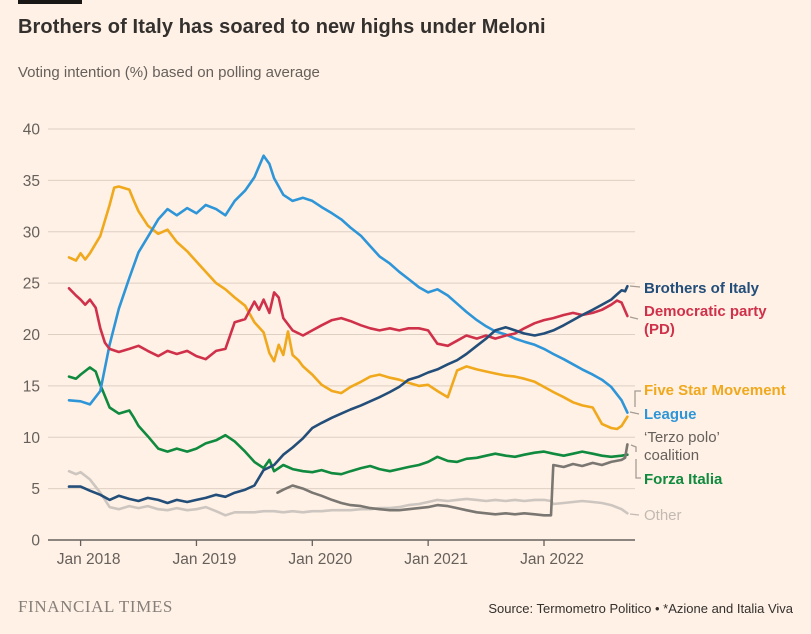 This screenshot has height=634, width=811. Describe the element at coordinates (95, 606) in the screenshot. I see `financial-times-logo: FINANCIAL TIMES` at that location.